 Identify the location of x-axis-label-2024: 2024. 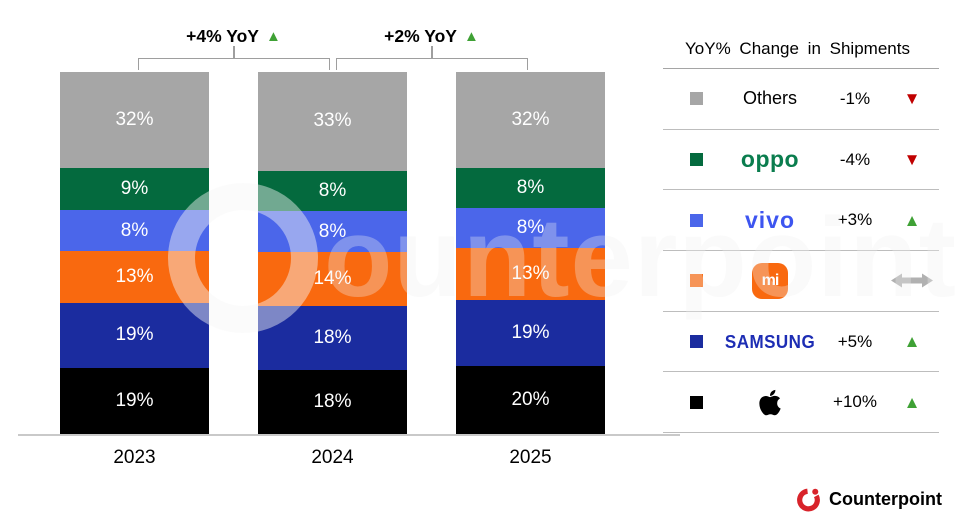
(332, 457).